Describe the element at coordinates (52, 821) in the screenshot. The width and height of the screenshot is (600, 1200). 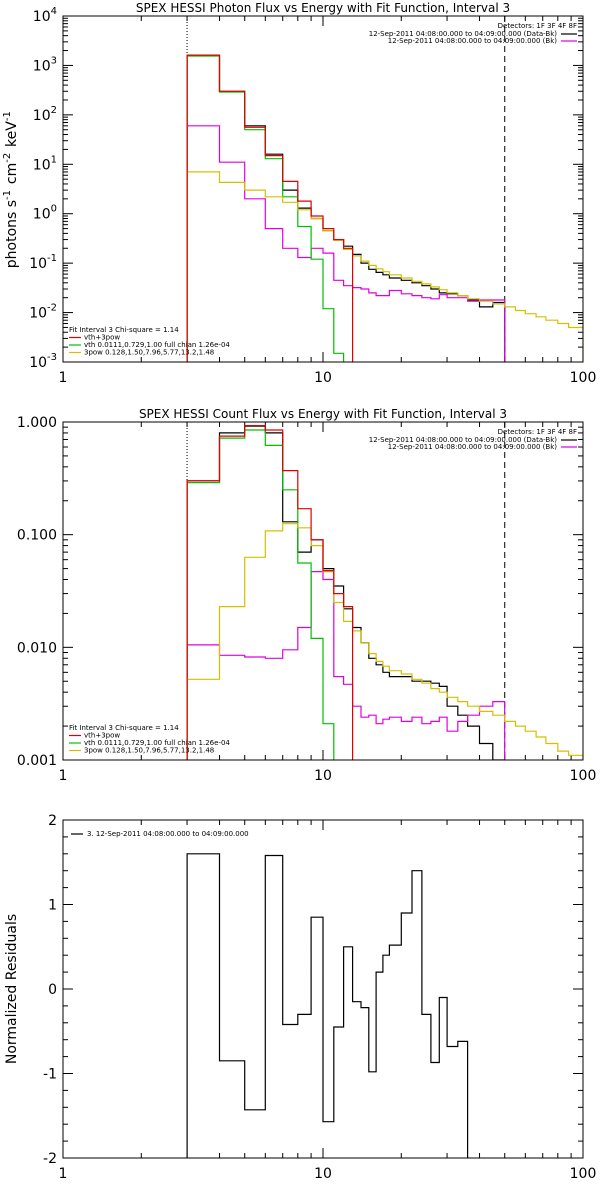
I see `y-tick-label: 2` at that location.